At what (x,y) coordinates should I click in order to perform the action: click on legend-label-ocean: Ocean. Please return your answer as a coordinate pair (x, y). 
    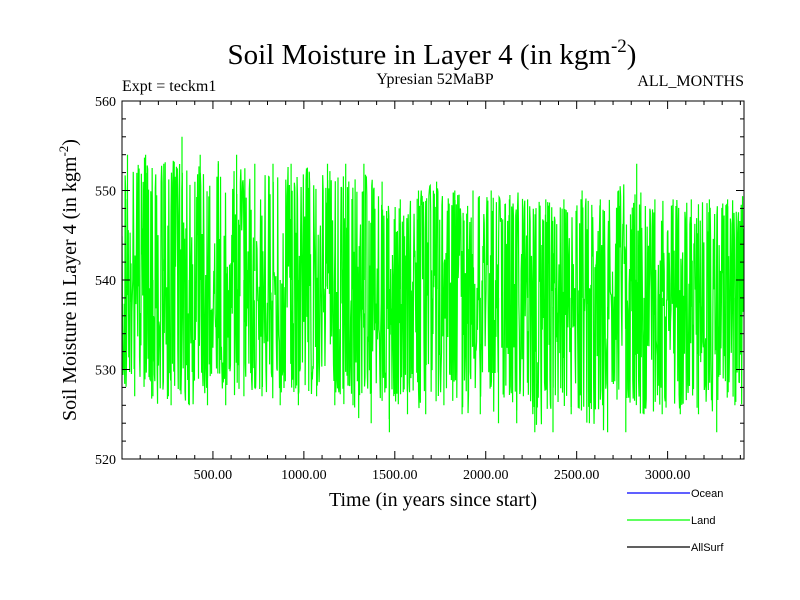
    Looking at the image, I should click on (707, 494).